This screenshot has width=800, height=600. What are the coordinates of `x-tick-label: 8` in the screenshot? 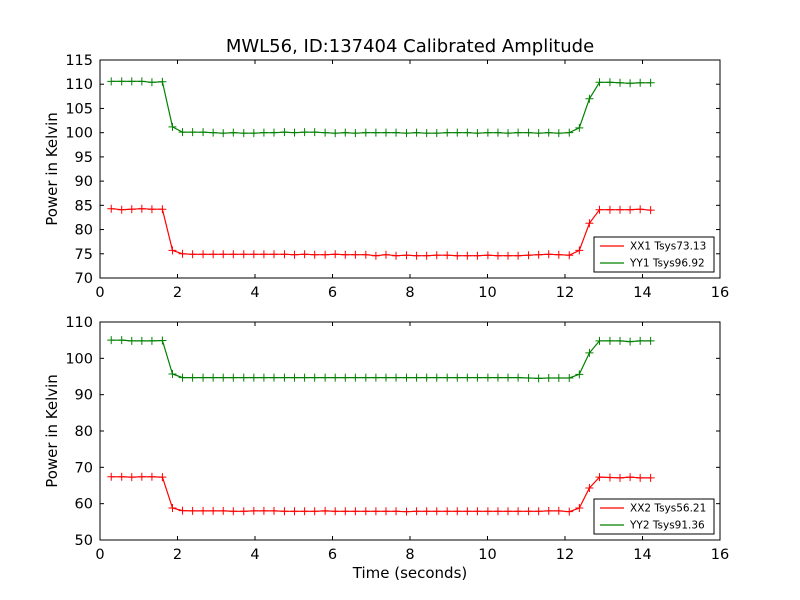 It's located at (409, 293).